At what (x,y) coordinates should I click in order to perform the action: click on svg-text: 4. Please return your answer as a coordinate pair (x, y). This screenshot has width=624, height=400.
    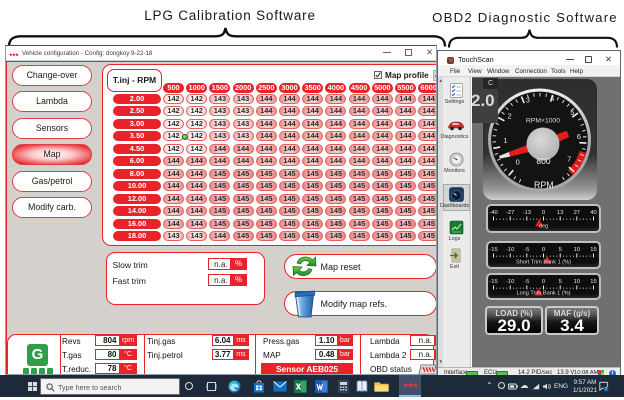
    Looking at the image, I should click on (552, 98).